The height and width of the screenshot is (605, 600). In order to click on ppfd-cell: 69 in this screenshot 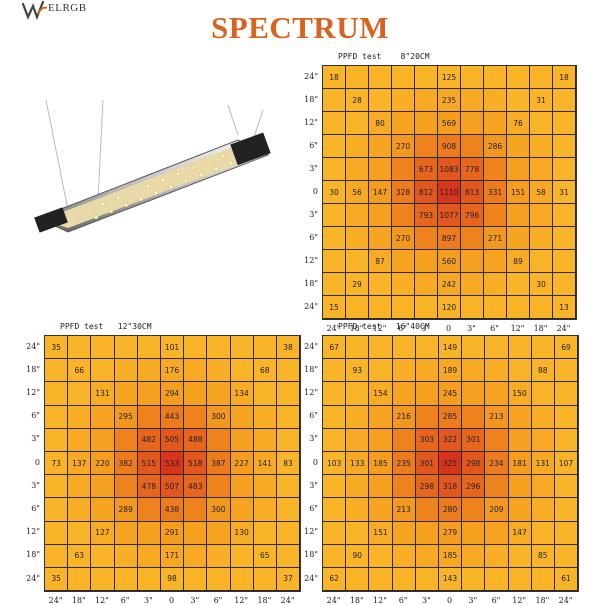, I will do `click(566, 348)`.